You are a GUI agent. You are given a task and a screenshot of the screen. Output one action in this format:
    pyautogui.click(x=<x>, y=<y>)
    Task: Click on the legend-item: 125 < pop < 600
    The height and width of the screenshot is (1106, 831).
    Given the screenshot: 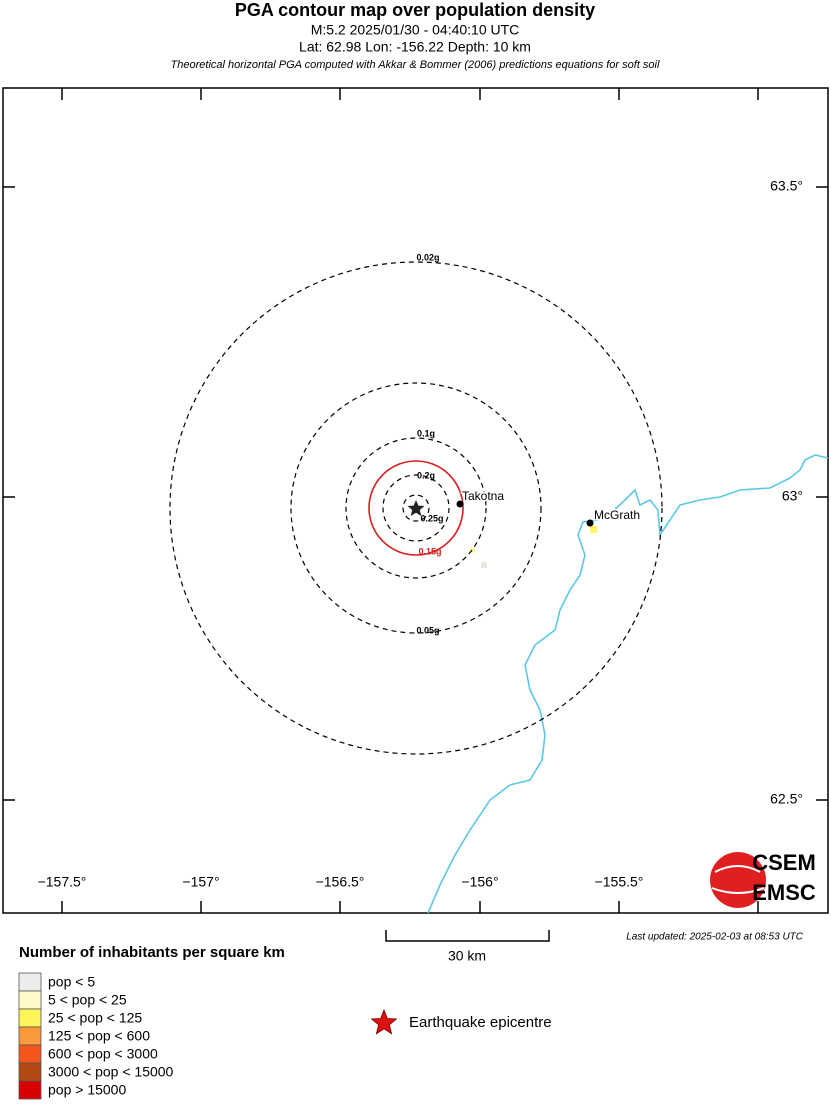 What is the action you would take?
    pyautogui.click(x=99, y=1036)
    